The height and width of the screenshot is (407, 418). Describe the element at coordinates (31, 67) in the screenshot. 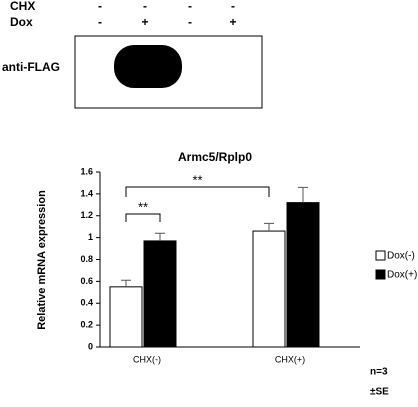

I see `antibody-label: anti-FLAG` at that location.